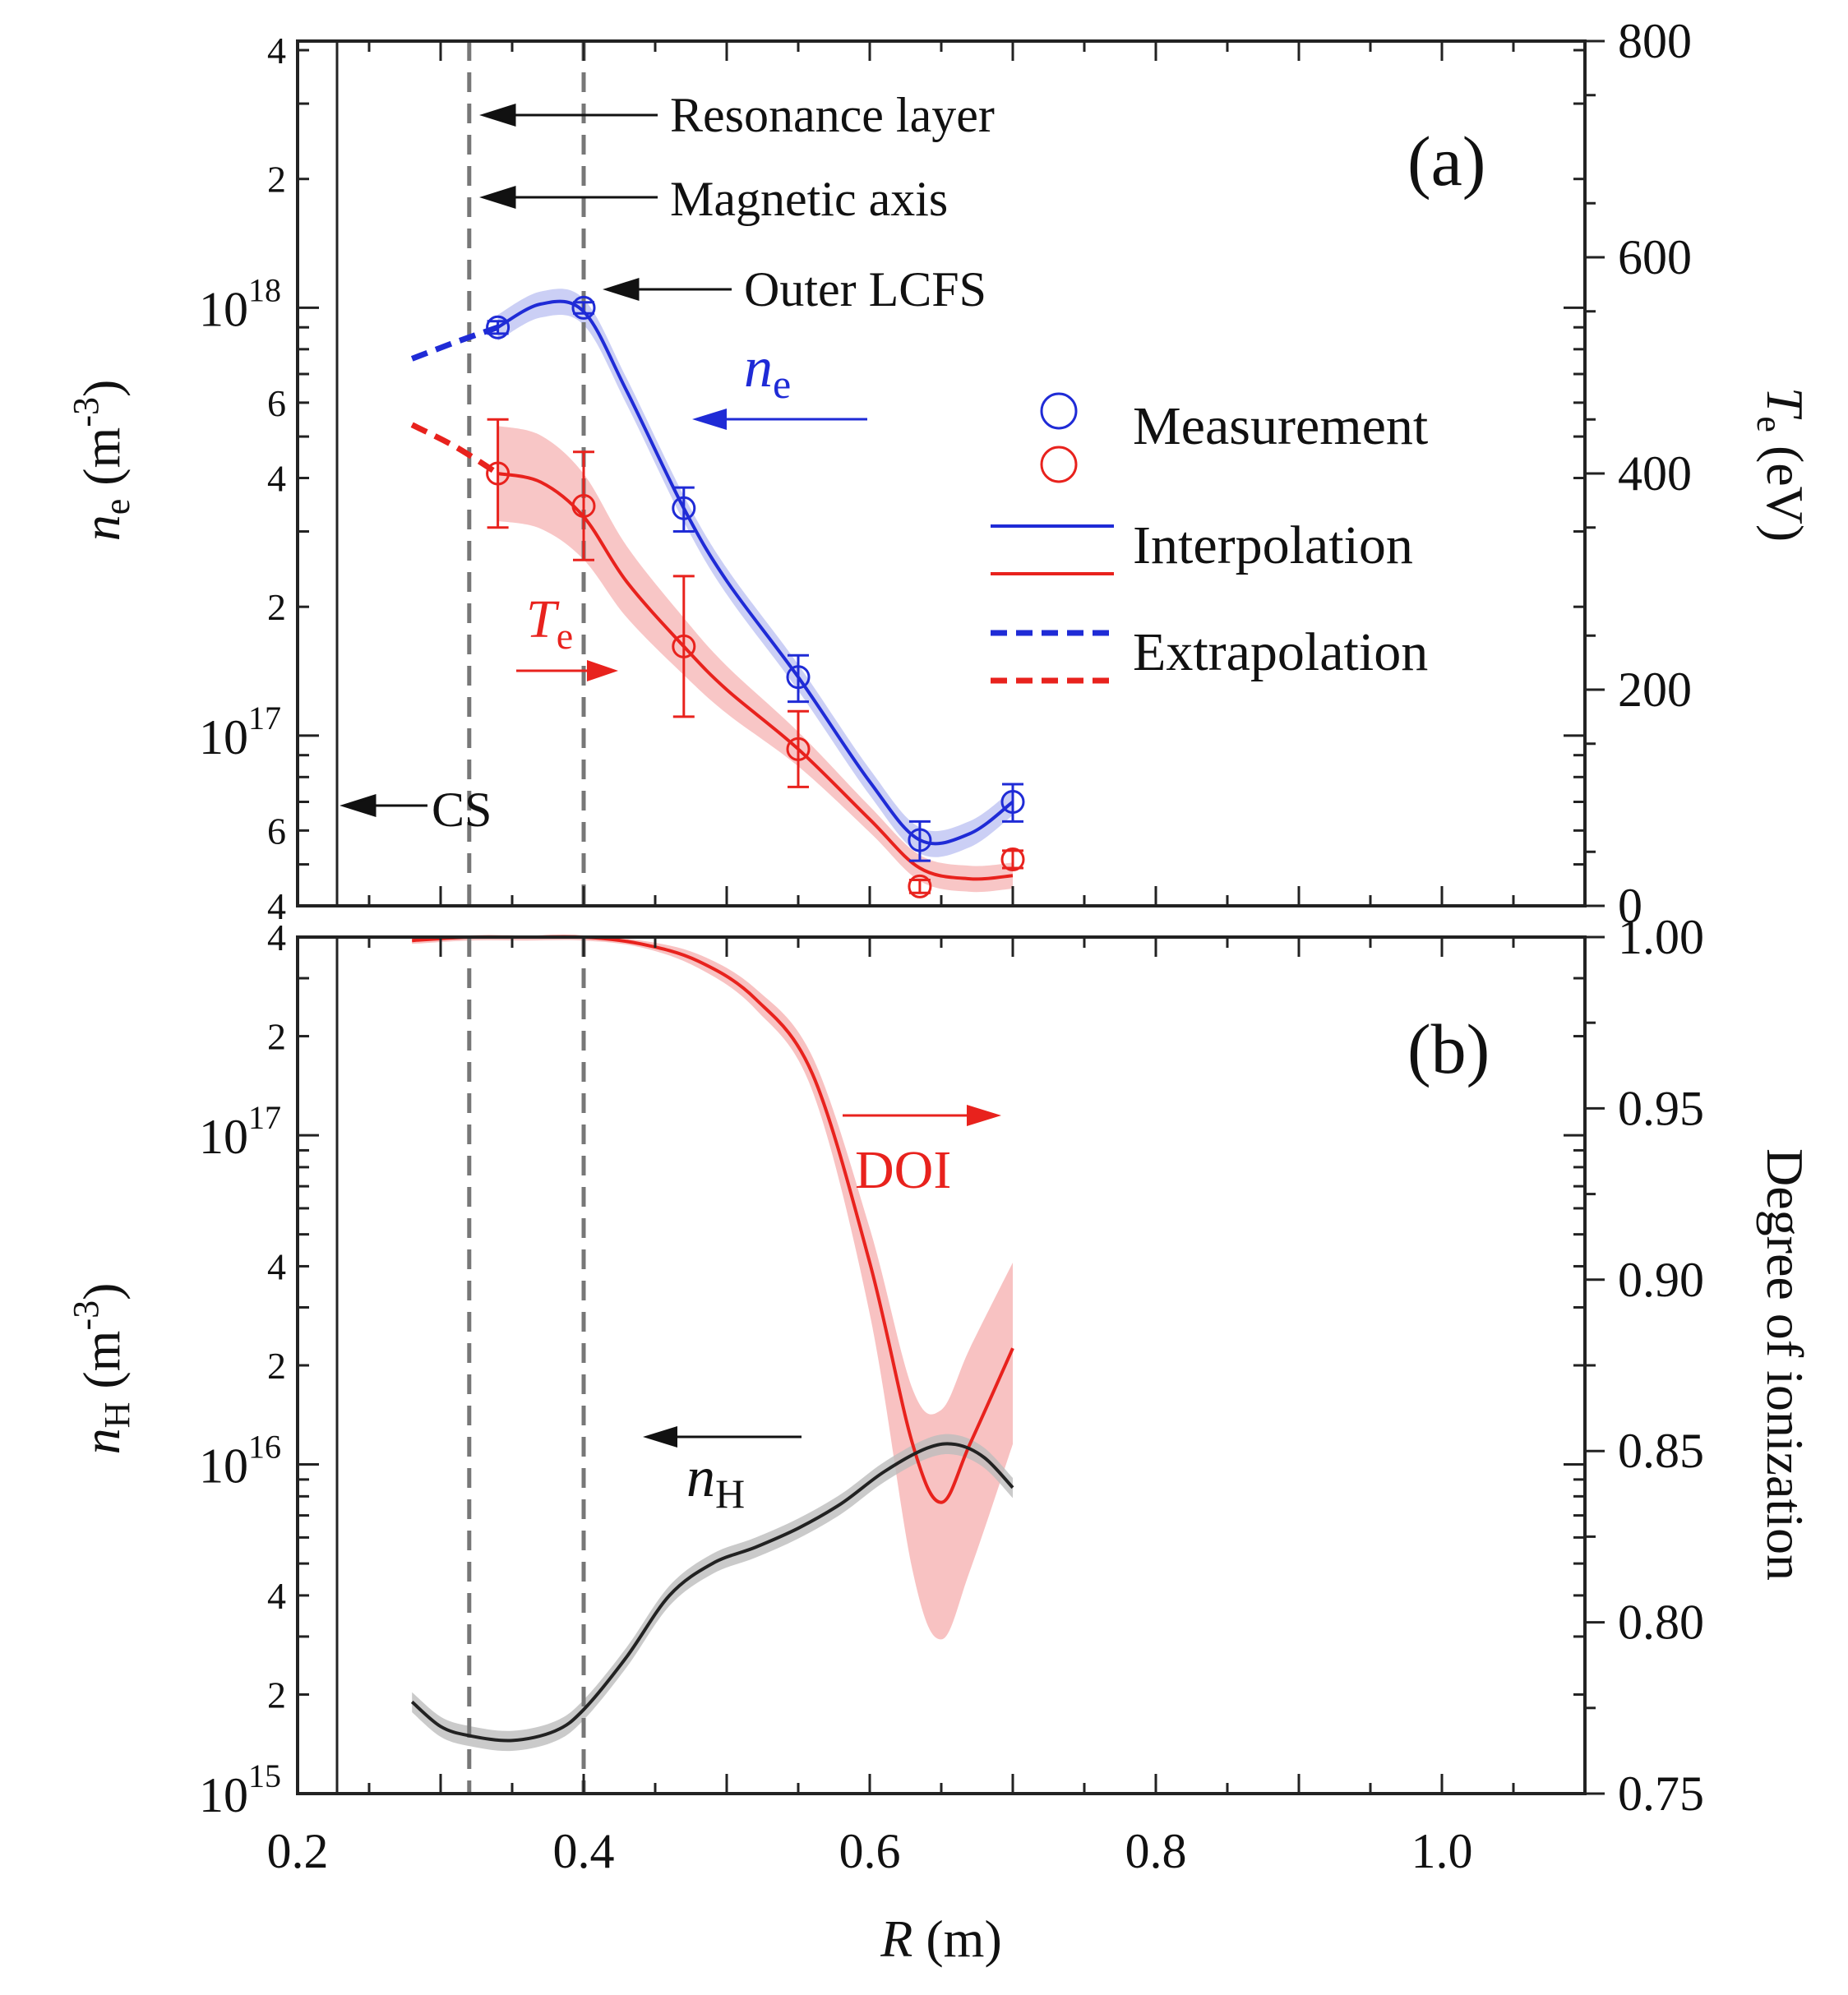 The image size is (1848, 1995). I want to click on legend-measurement-blue-marker, so click(1059, 411).